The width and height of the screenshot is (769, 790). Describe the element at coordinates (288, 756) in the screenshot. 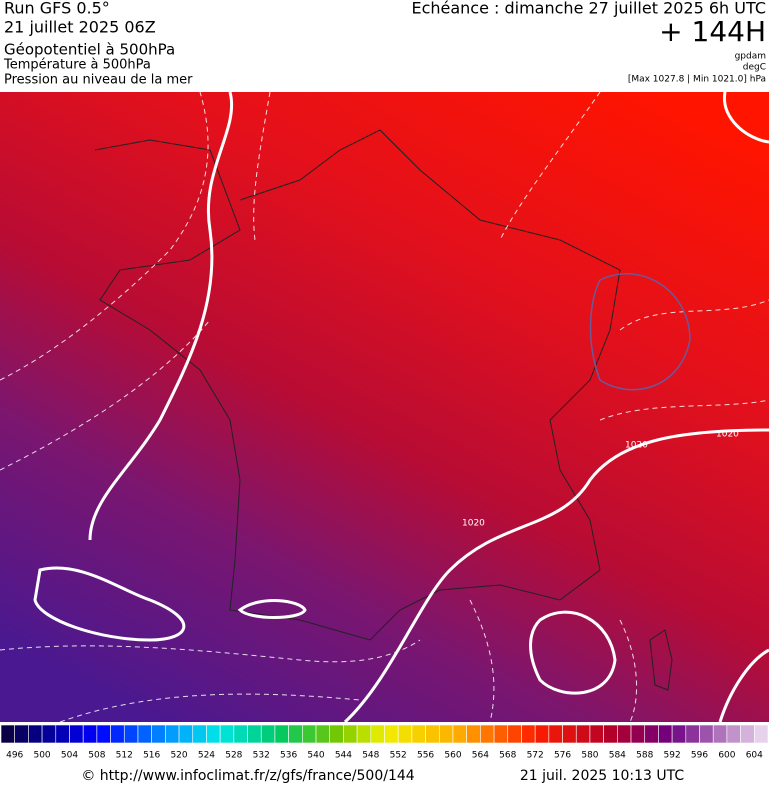

I see `legend-label: 536` at that location.